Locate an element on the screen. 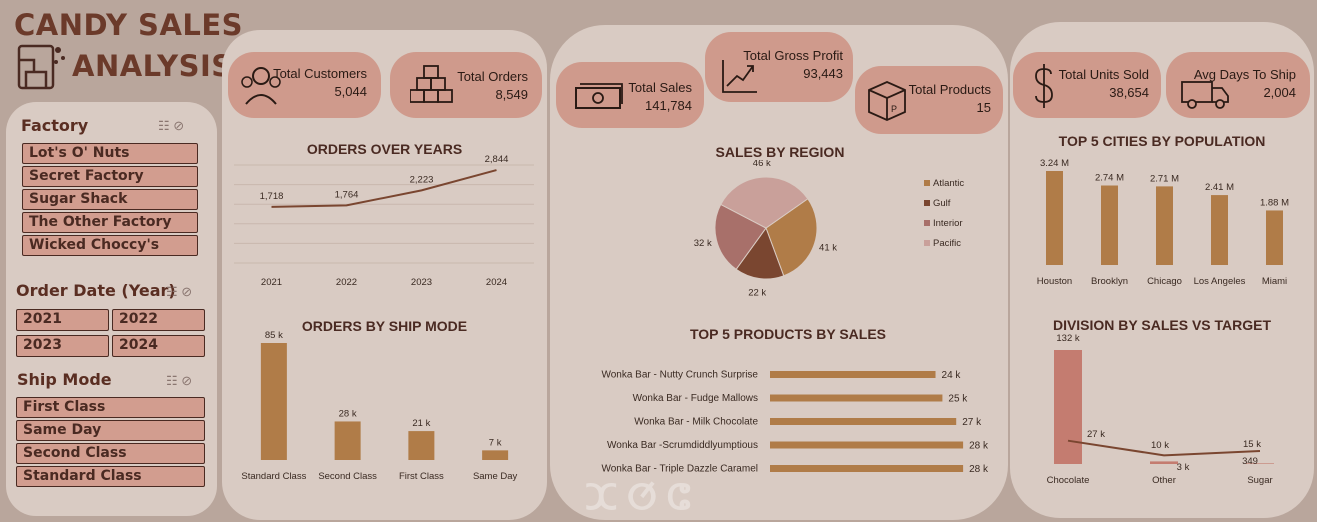  factory-slicer-title: Factory is located at coordinates (55, 125).